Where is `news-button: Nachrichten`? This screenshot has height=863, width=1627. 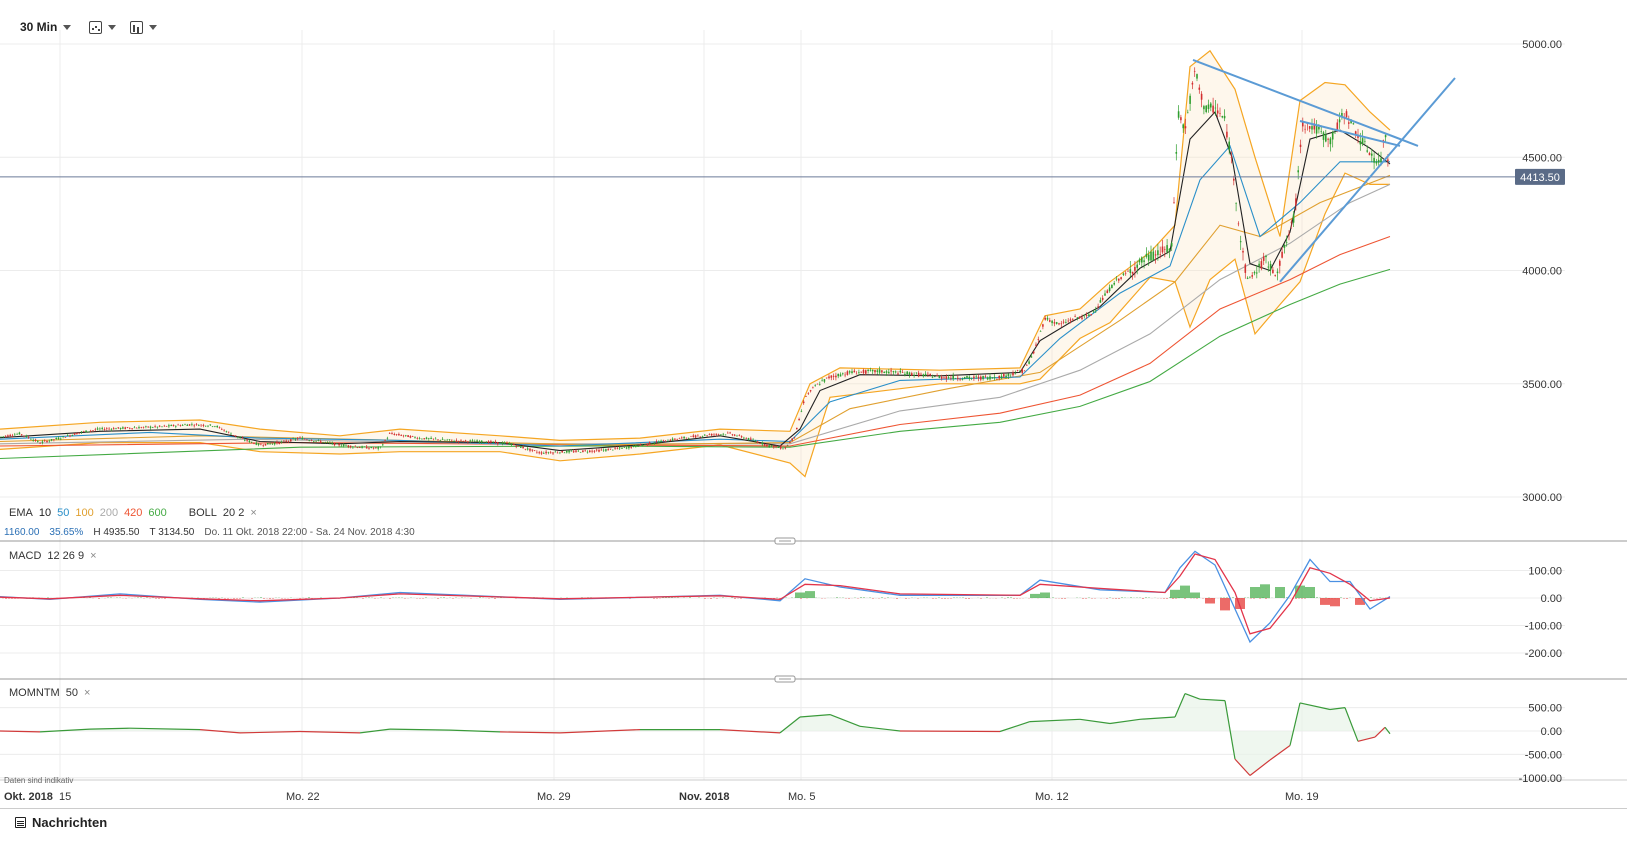 news-button: Nachrichten is located at coordinates (61, 822).